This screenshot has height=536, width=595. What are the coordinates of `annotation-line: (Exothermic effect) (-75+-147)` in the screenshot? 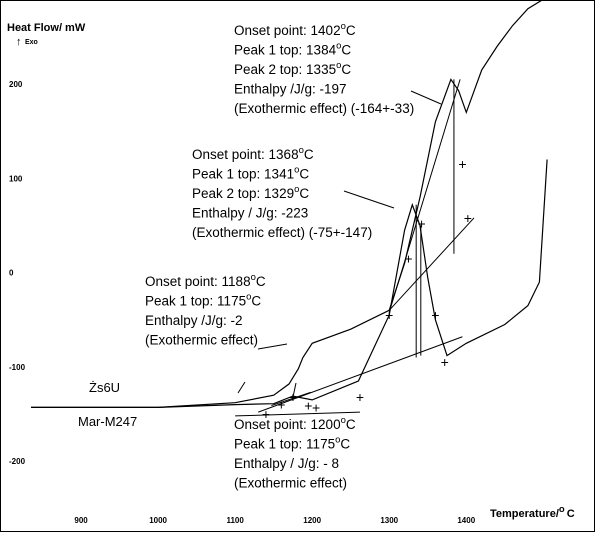 It's located at (282, 232).